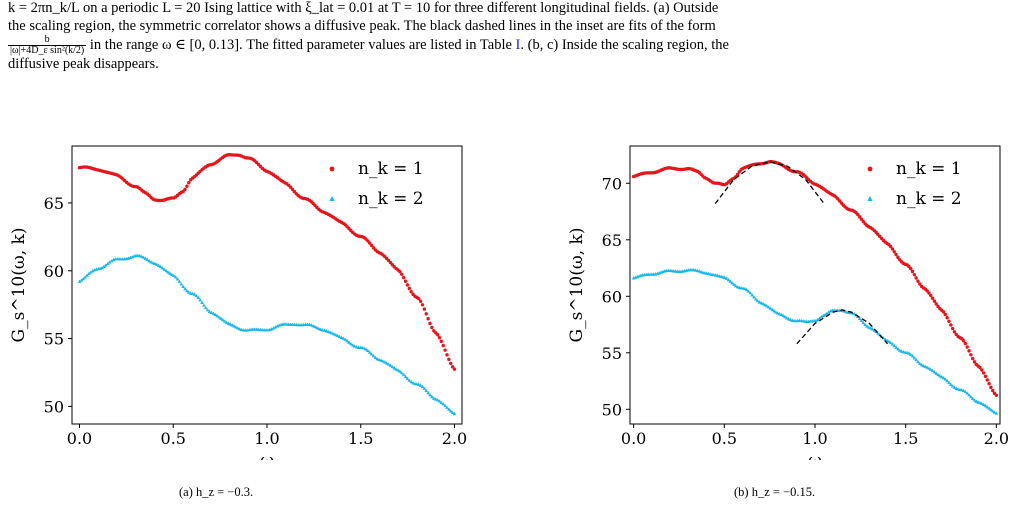 This screenshot has height=509, width=1029. What do you see at coordinates (54, 406) in the screenshot?
I see `y-tick-label: 50` at bounding box center [54, 406].